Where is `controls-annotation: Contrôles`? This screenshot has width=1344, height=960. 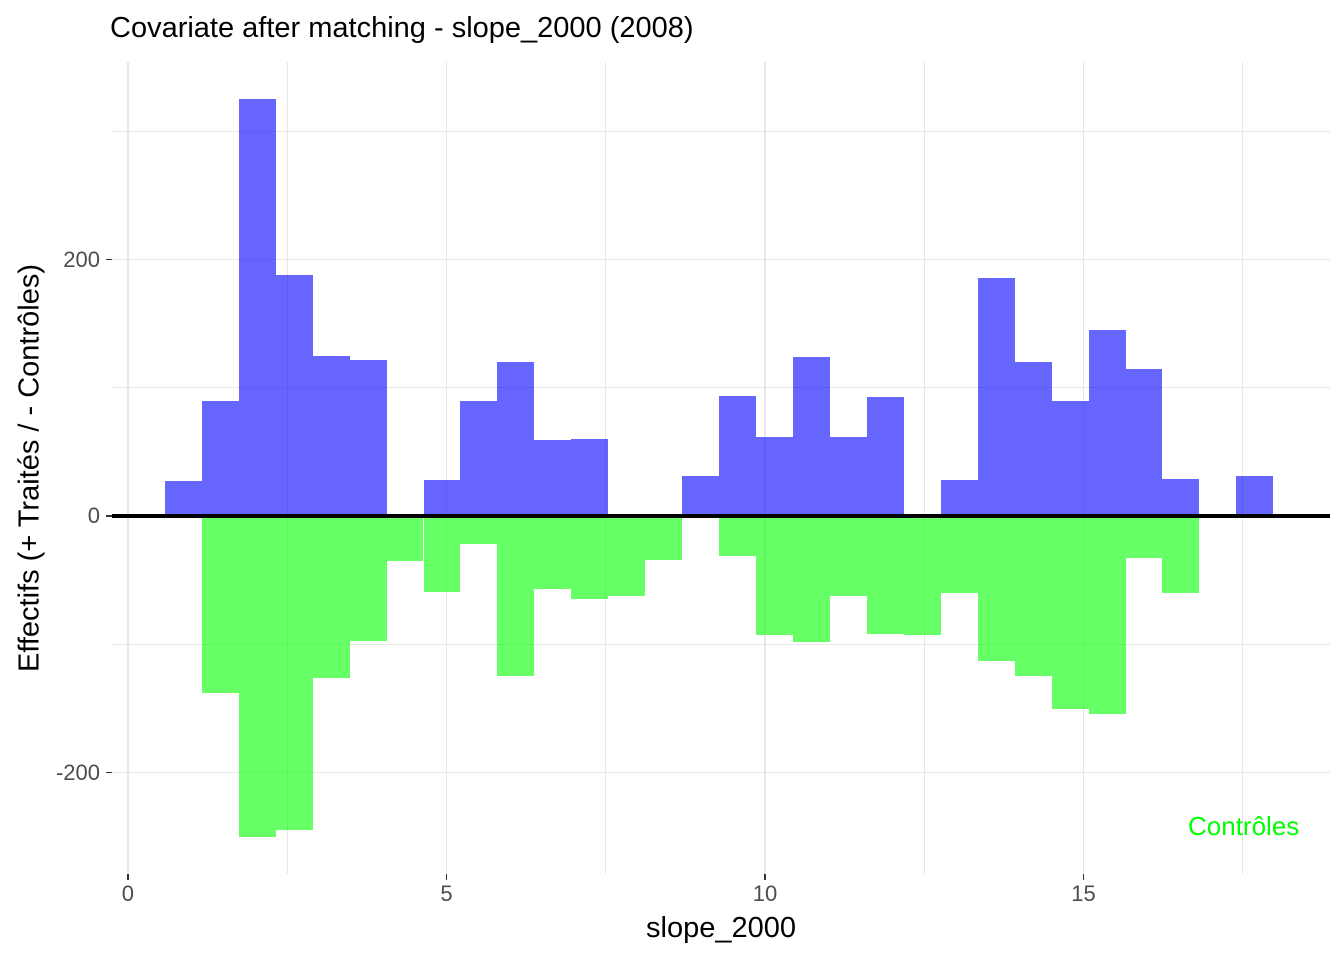 controls-annotation: Contrôles is located at coordinates (1244, 826).